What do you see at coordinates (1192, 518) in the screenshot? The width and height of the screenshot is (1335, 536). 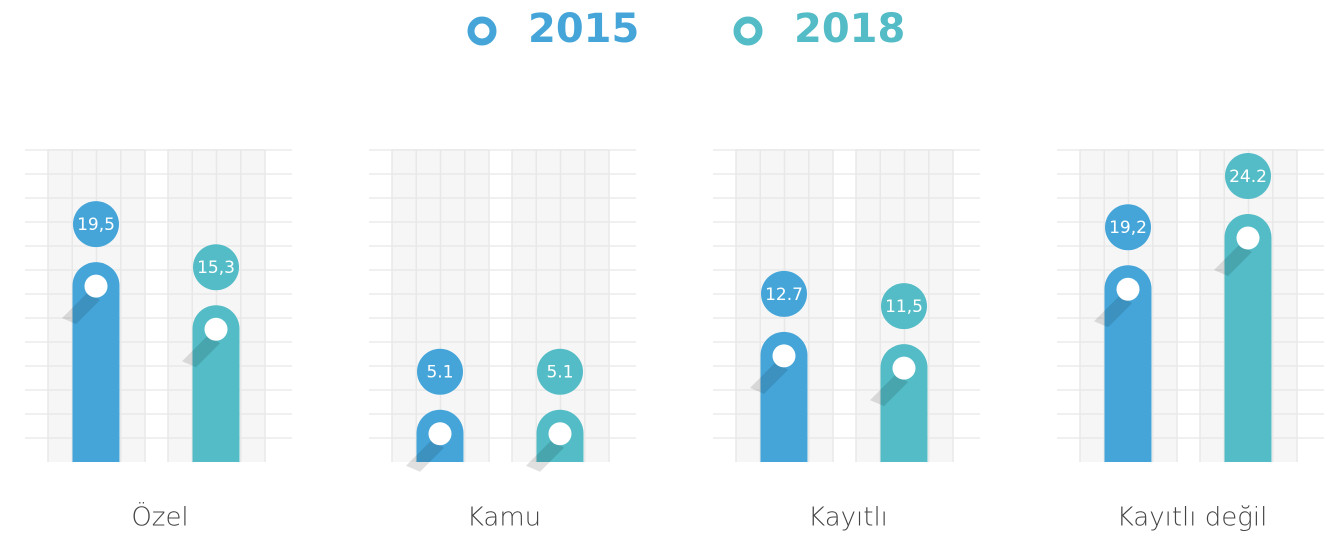 I see `category-label: Kayıtlı değil` at bounding box center [1192, 518].